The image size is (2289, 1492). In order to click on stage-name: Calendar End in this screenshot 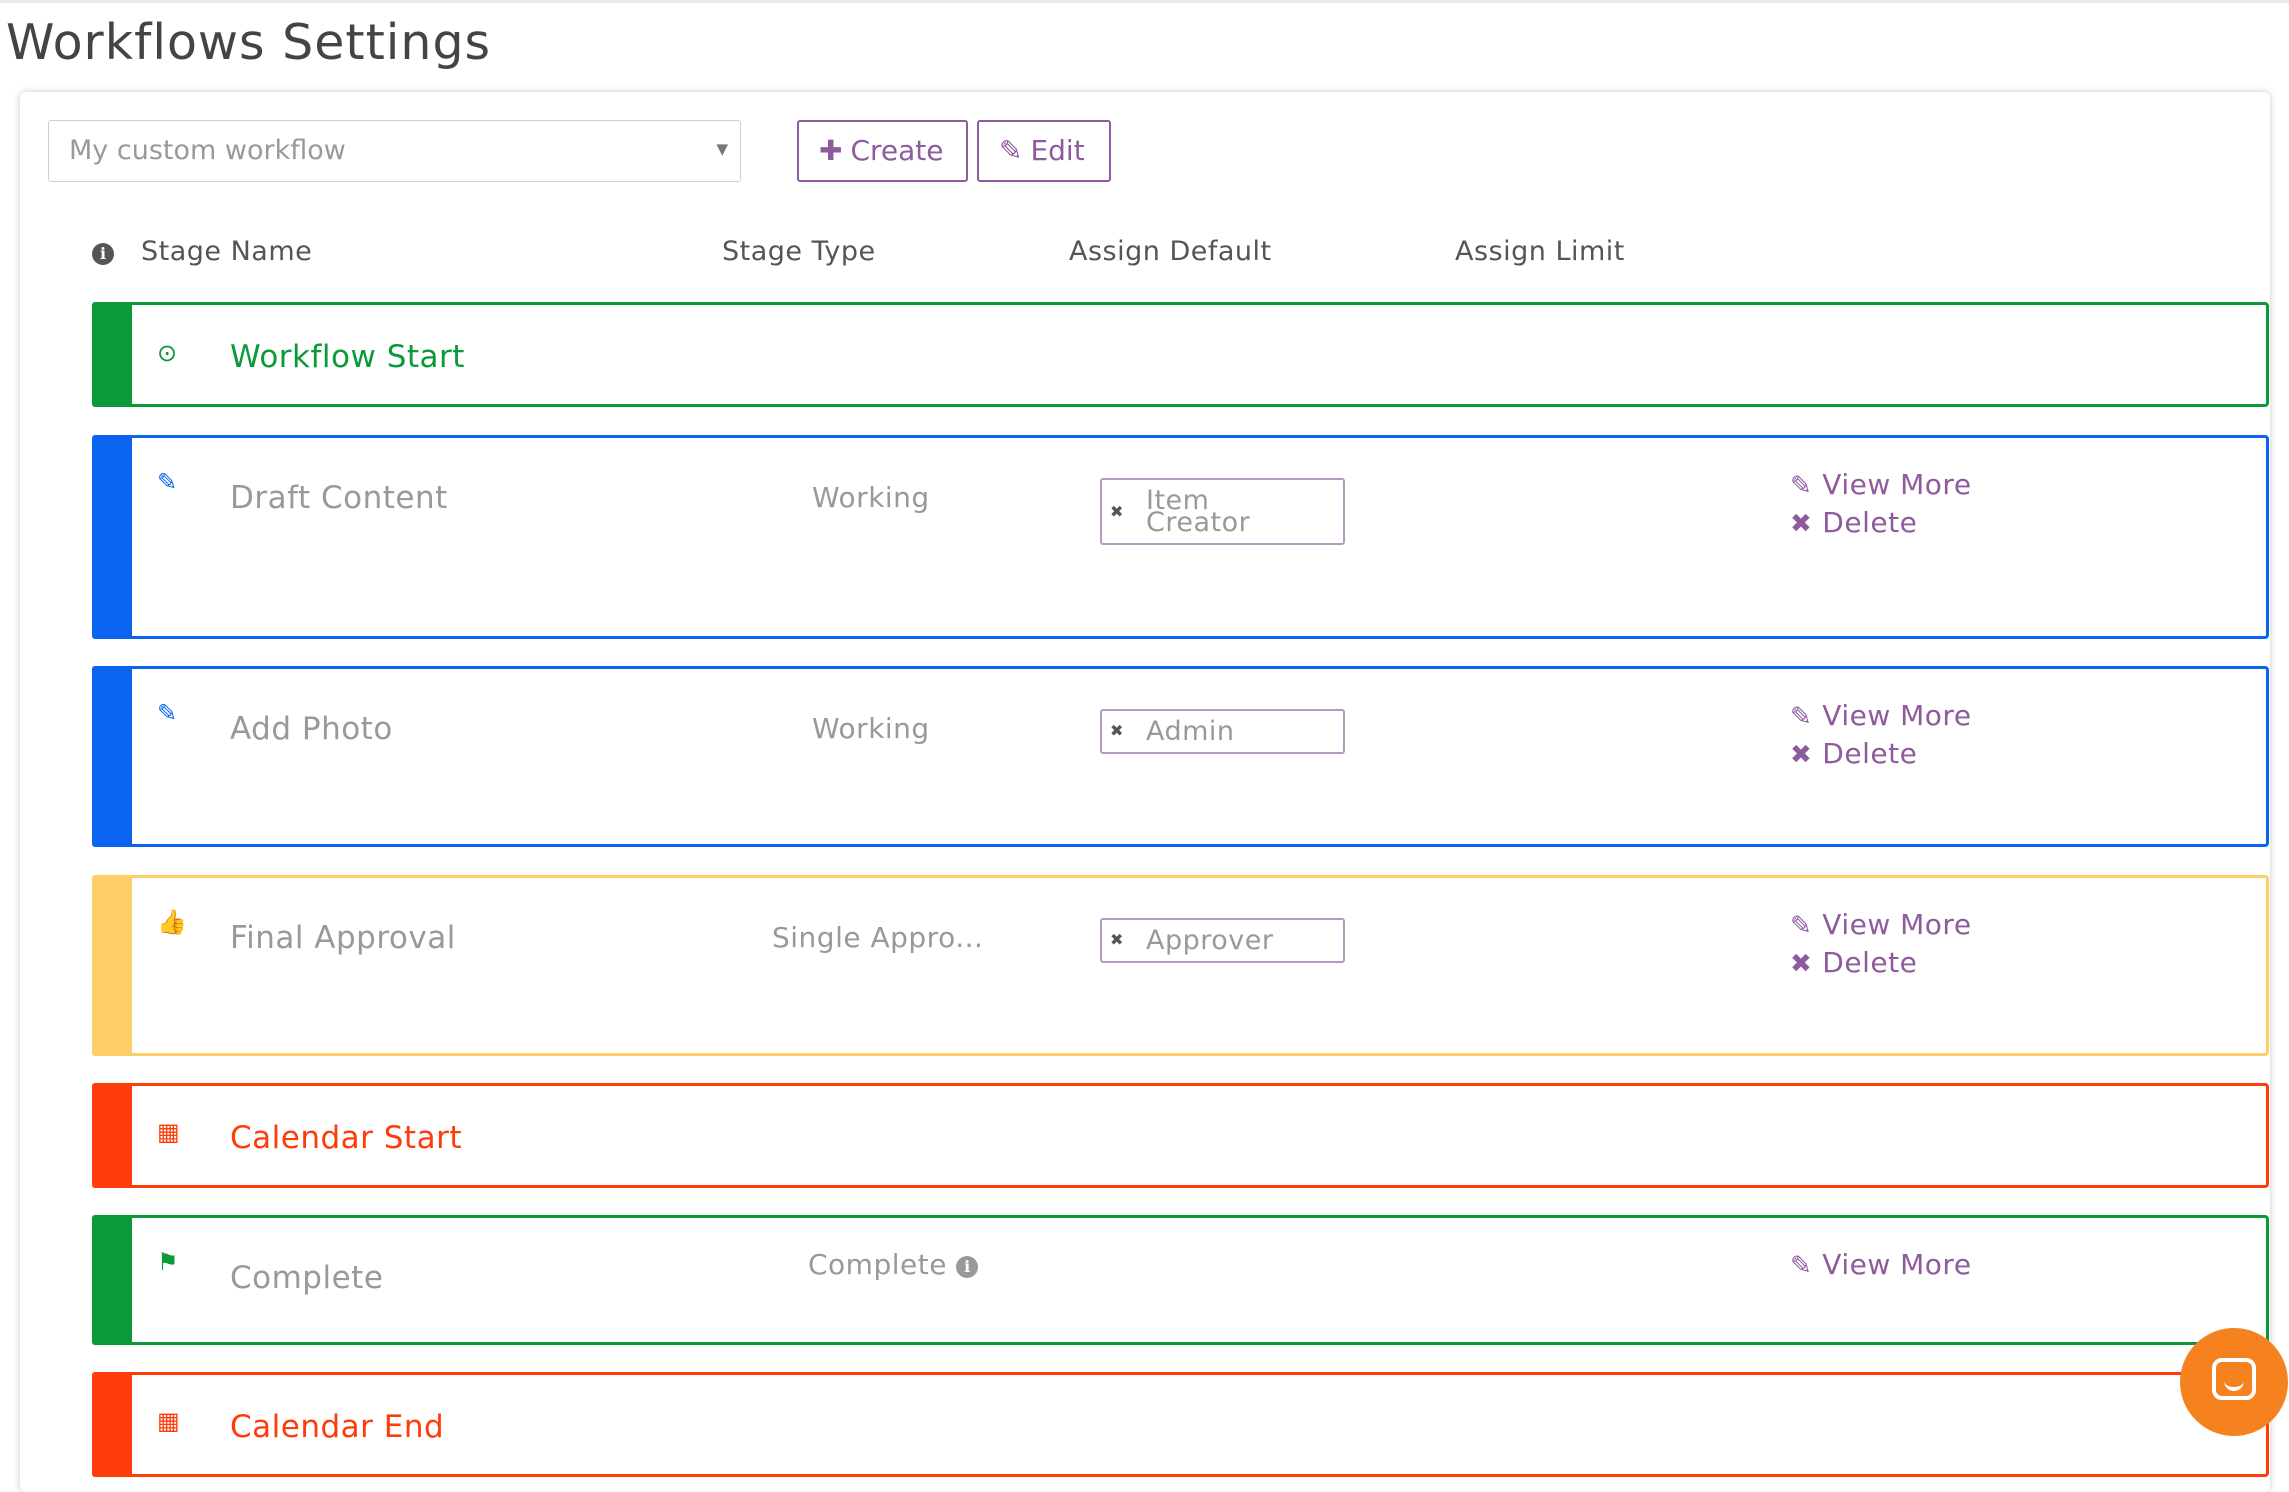, I will do `click(337, 1427)`.